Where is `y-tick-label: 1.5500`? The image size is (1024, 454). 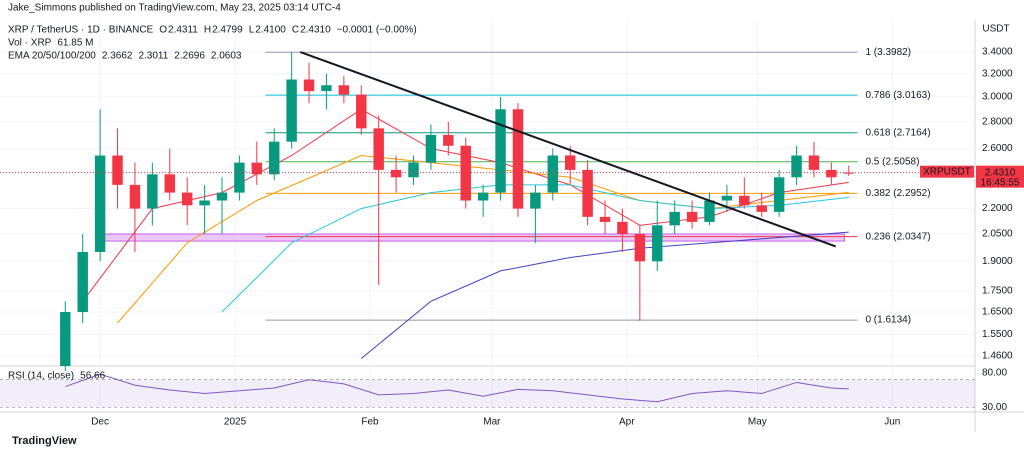 y-tick-label: 1.5500 is located at coordinates (997, 334).